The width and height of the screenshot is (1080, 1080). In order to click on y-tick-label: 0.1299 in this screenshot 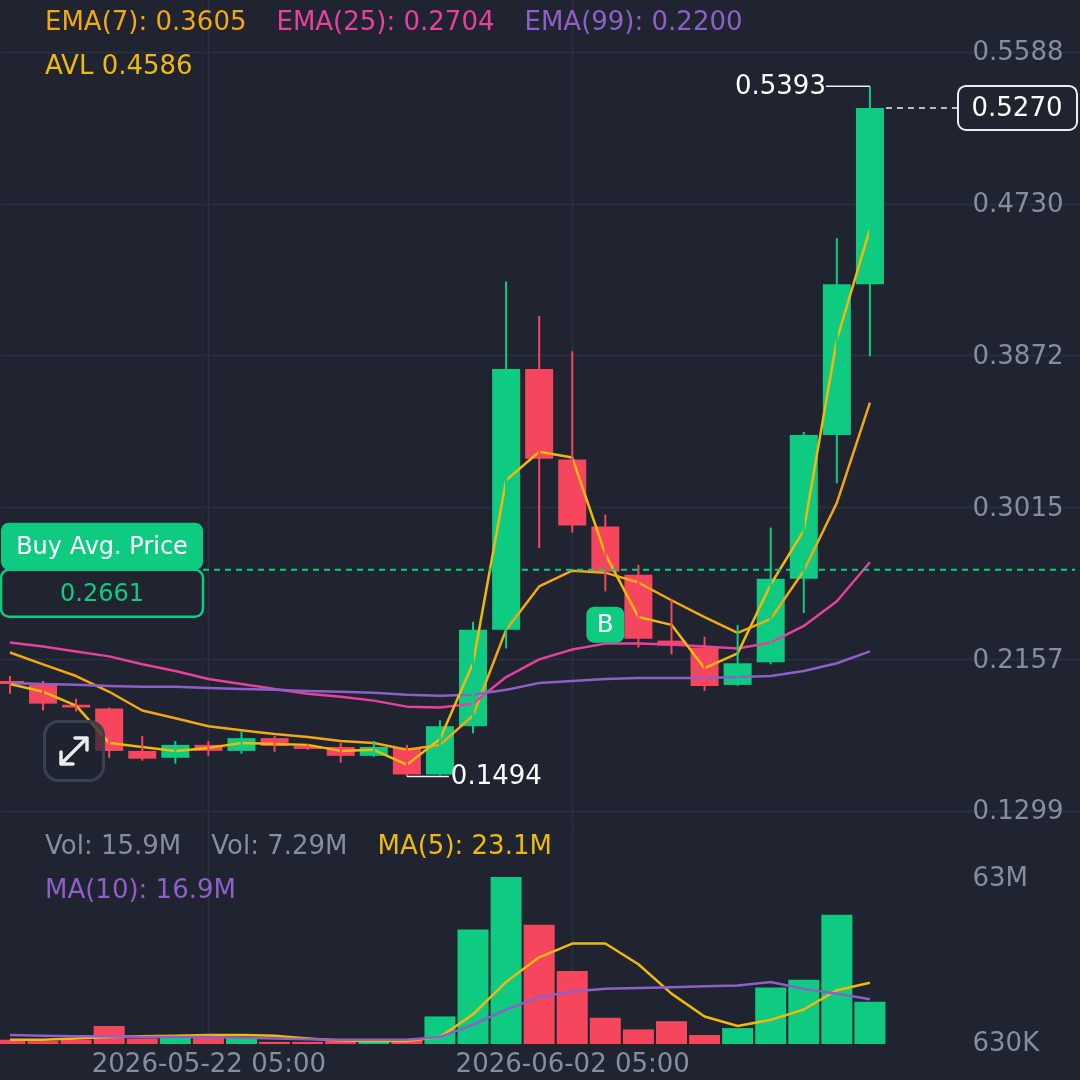, I will do `click(1018, 810)`.